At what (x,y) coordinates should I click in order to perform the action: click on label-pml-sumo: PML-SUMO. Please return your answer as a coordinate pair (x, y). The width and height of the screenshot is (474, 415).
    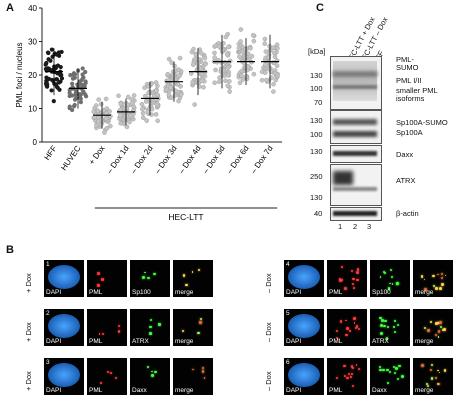
    Looking at the image, I should click on (407, 63).